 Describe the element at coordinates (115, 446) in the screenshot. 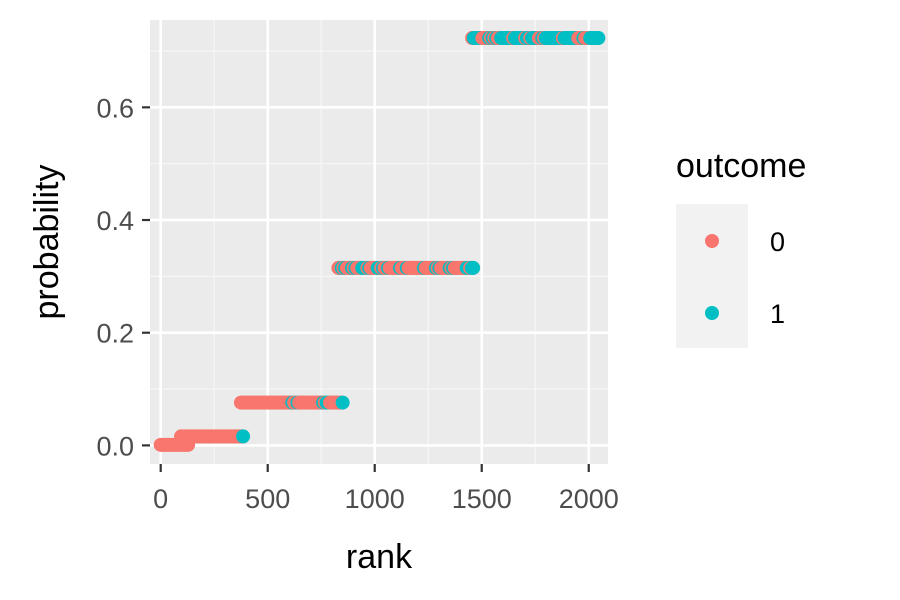

I see `y-tick-label: 0.0` at that location.